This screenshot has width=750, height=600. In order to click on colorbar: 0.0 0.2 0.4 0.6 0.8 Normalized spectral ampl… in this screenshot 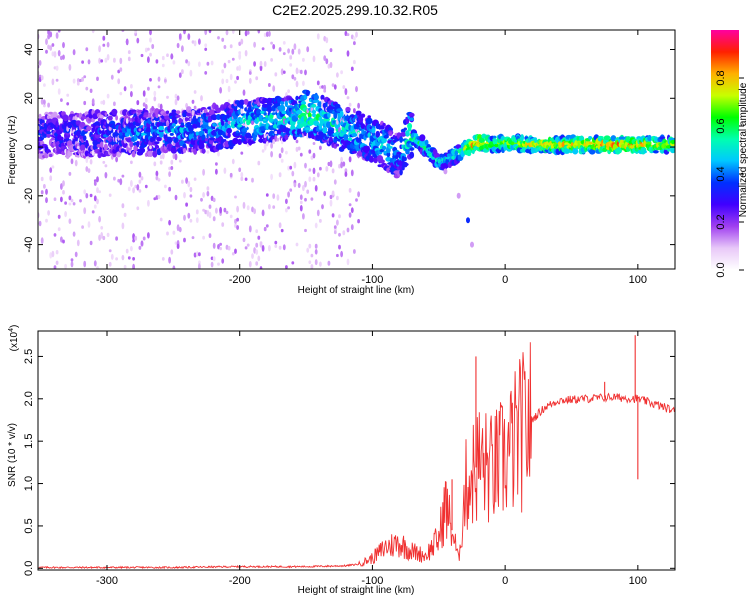, I will do `click(730, 154)`.